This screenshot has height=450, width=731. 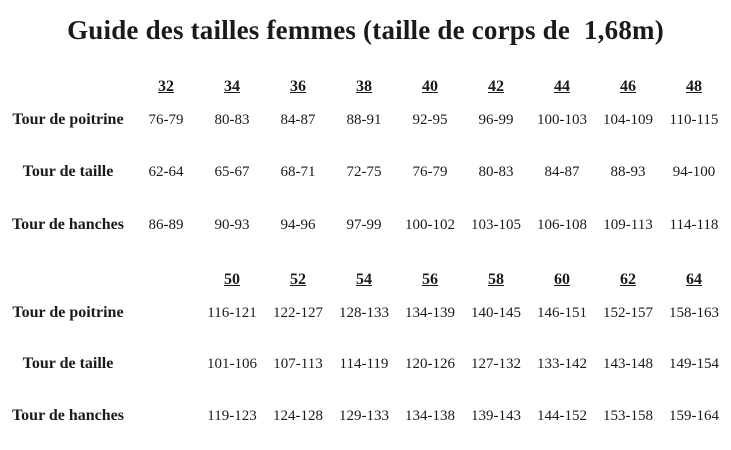 I want to click on measurement-cell: 146-151, so click(x=562, y=312).